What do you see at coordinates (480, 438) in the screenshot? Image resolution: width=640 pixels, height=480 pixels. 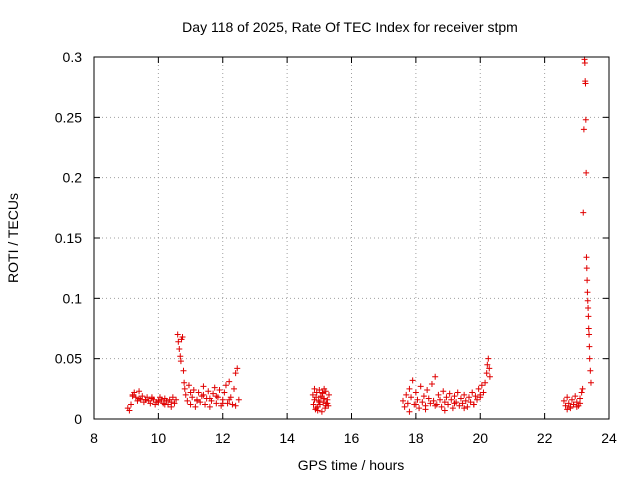 I see `x-tick-label: 20` at bounding box center [480, 438].